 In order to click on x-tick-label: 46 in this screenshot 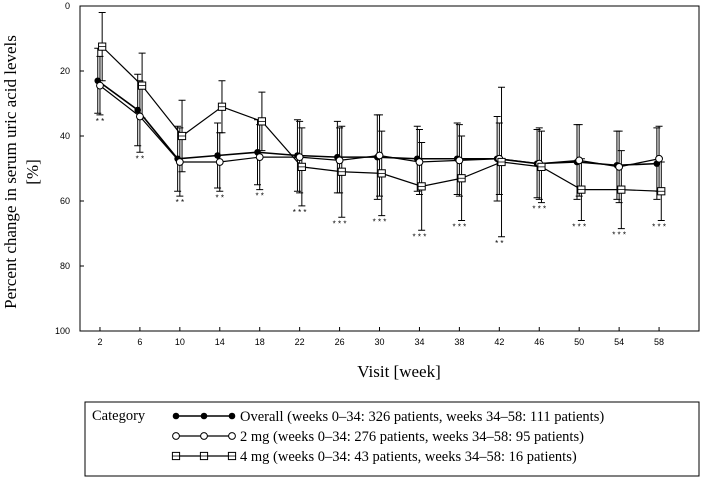, I will do `click(539, 342)`.